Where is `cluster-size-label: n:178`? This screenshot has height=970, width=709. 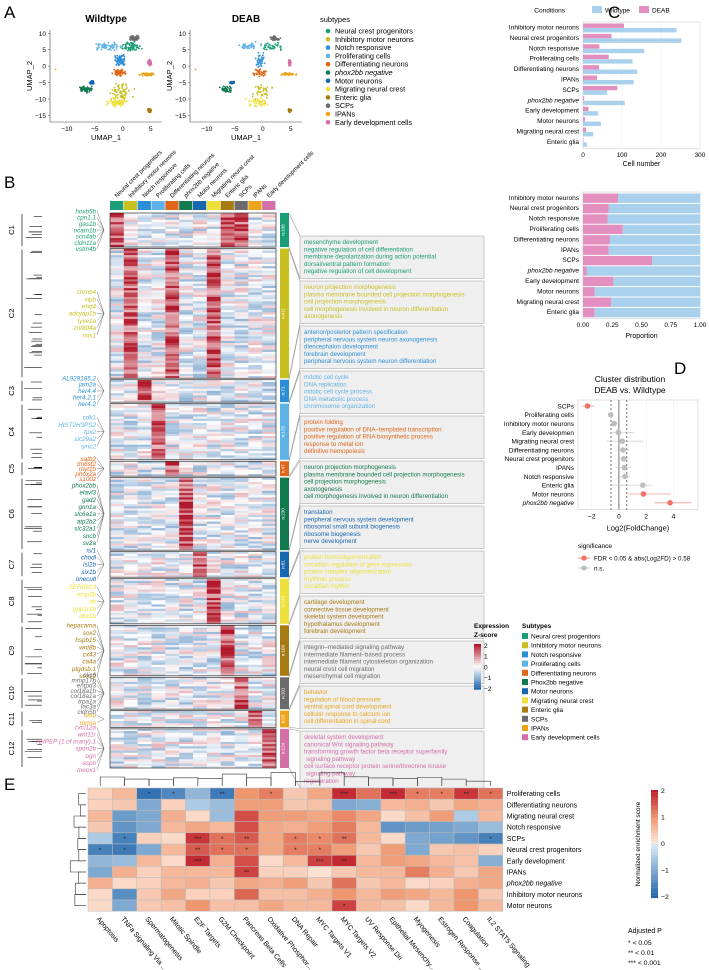 cluster-size-label: n:178 is located at coordinates (283, 432).